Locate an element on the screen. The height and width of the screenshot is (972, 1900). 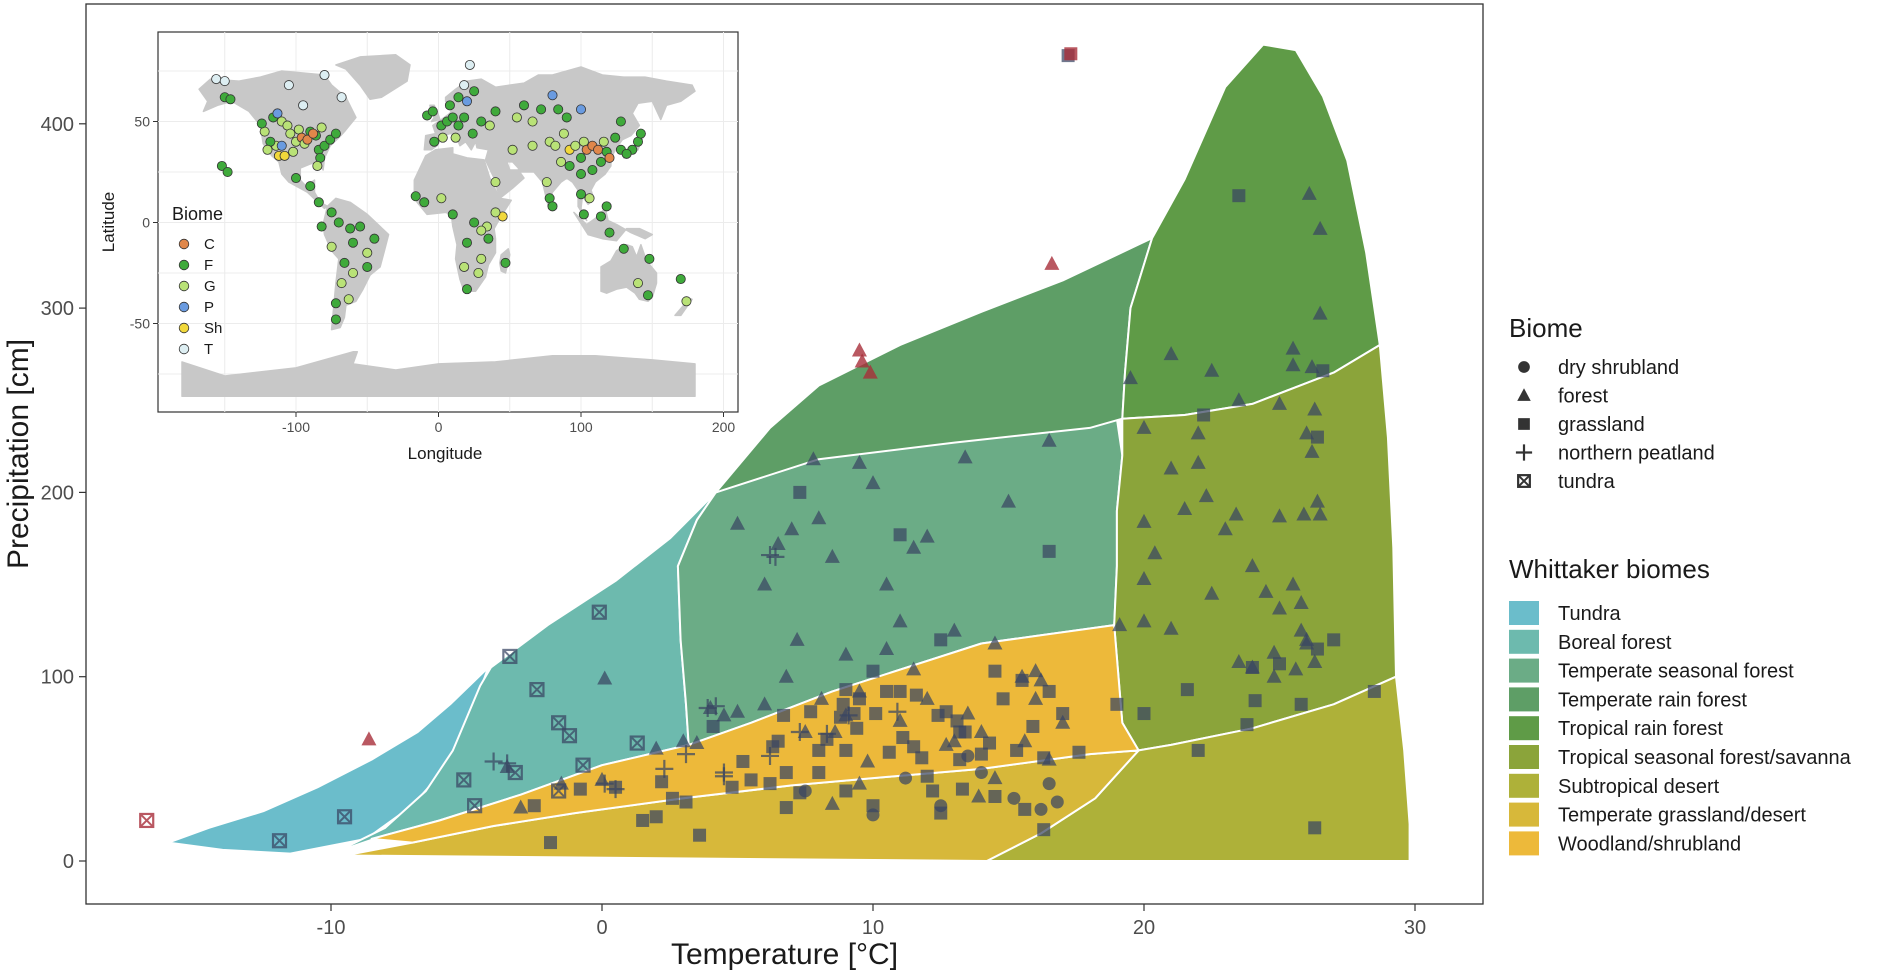
x-tick-label: 10 is located at coordinates (873, 928).